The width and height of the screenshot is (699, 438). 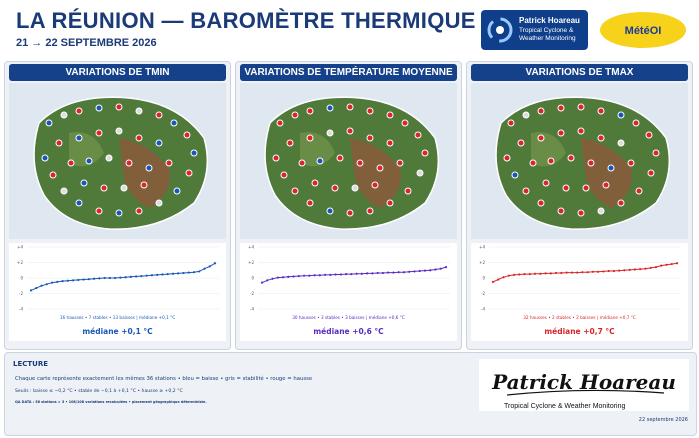 What do you see at coordinates (117, 161) in the screenshot?
I see `reunion-map` at bounding box center [117, 161].